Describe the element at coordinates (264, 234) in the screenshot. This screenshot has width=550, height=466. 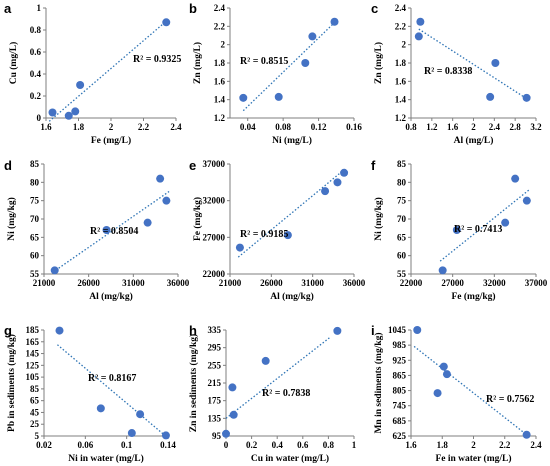
I see `r2-label: R² = 0.9185` at that location.